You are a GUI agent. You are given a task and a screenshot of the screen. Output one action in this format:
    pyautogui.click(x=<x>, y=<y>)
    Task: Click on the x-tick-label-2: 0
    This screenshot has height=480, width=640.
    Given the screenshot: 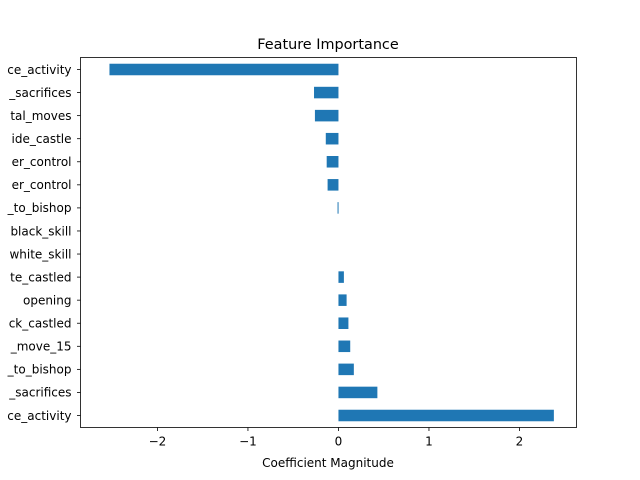 What is the action you would take?
    pyautogui.click(x=339, y=442)
    